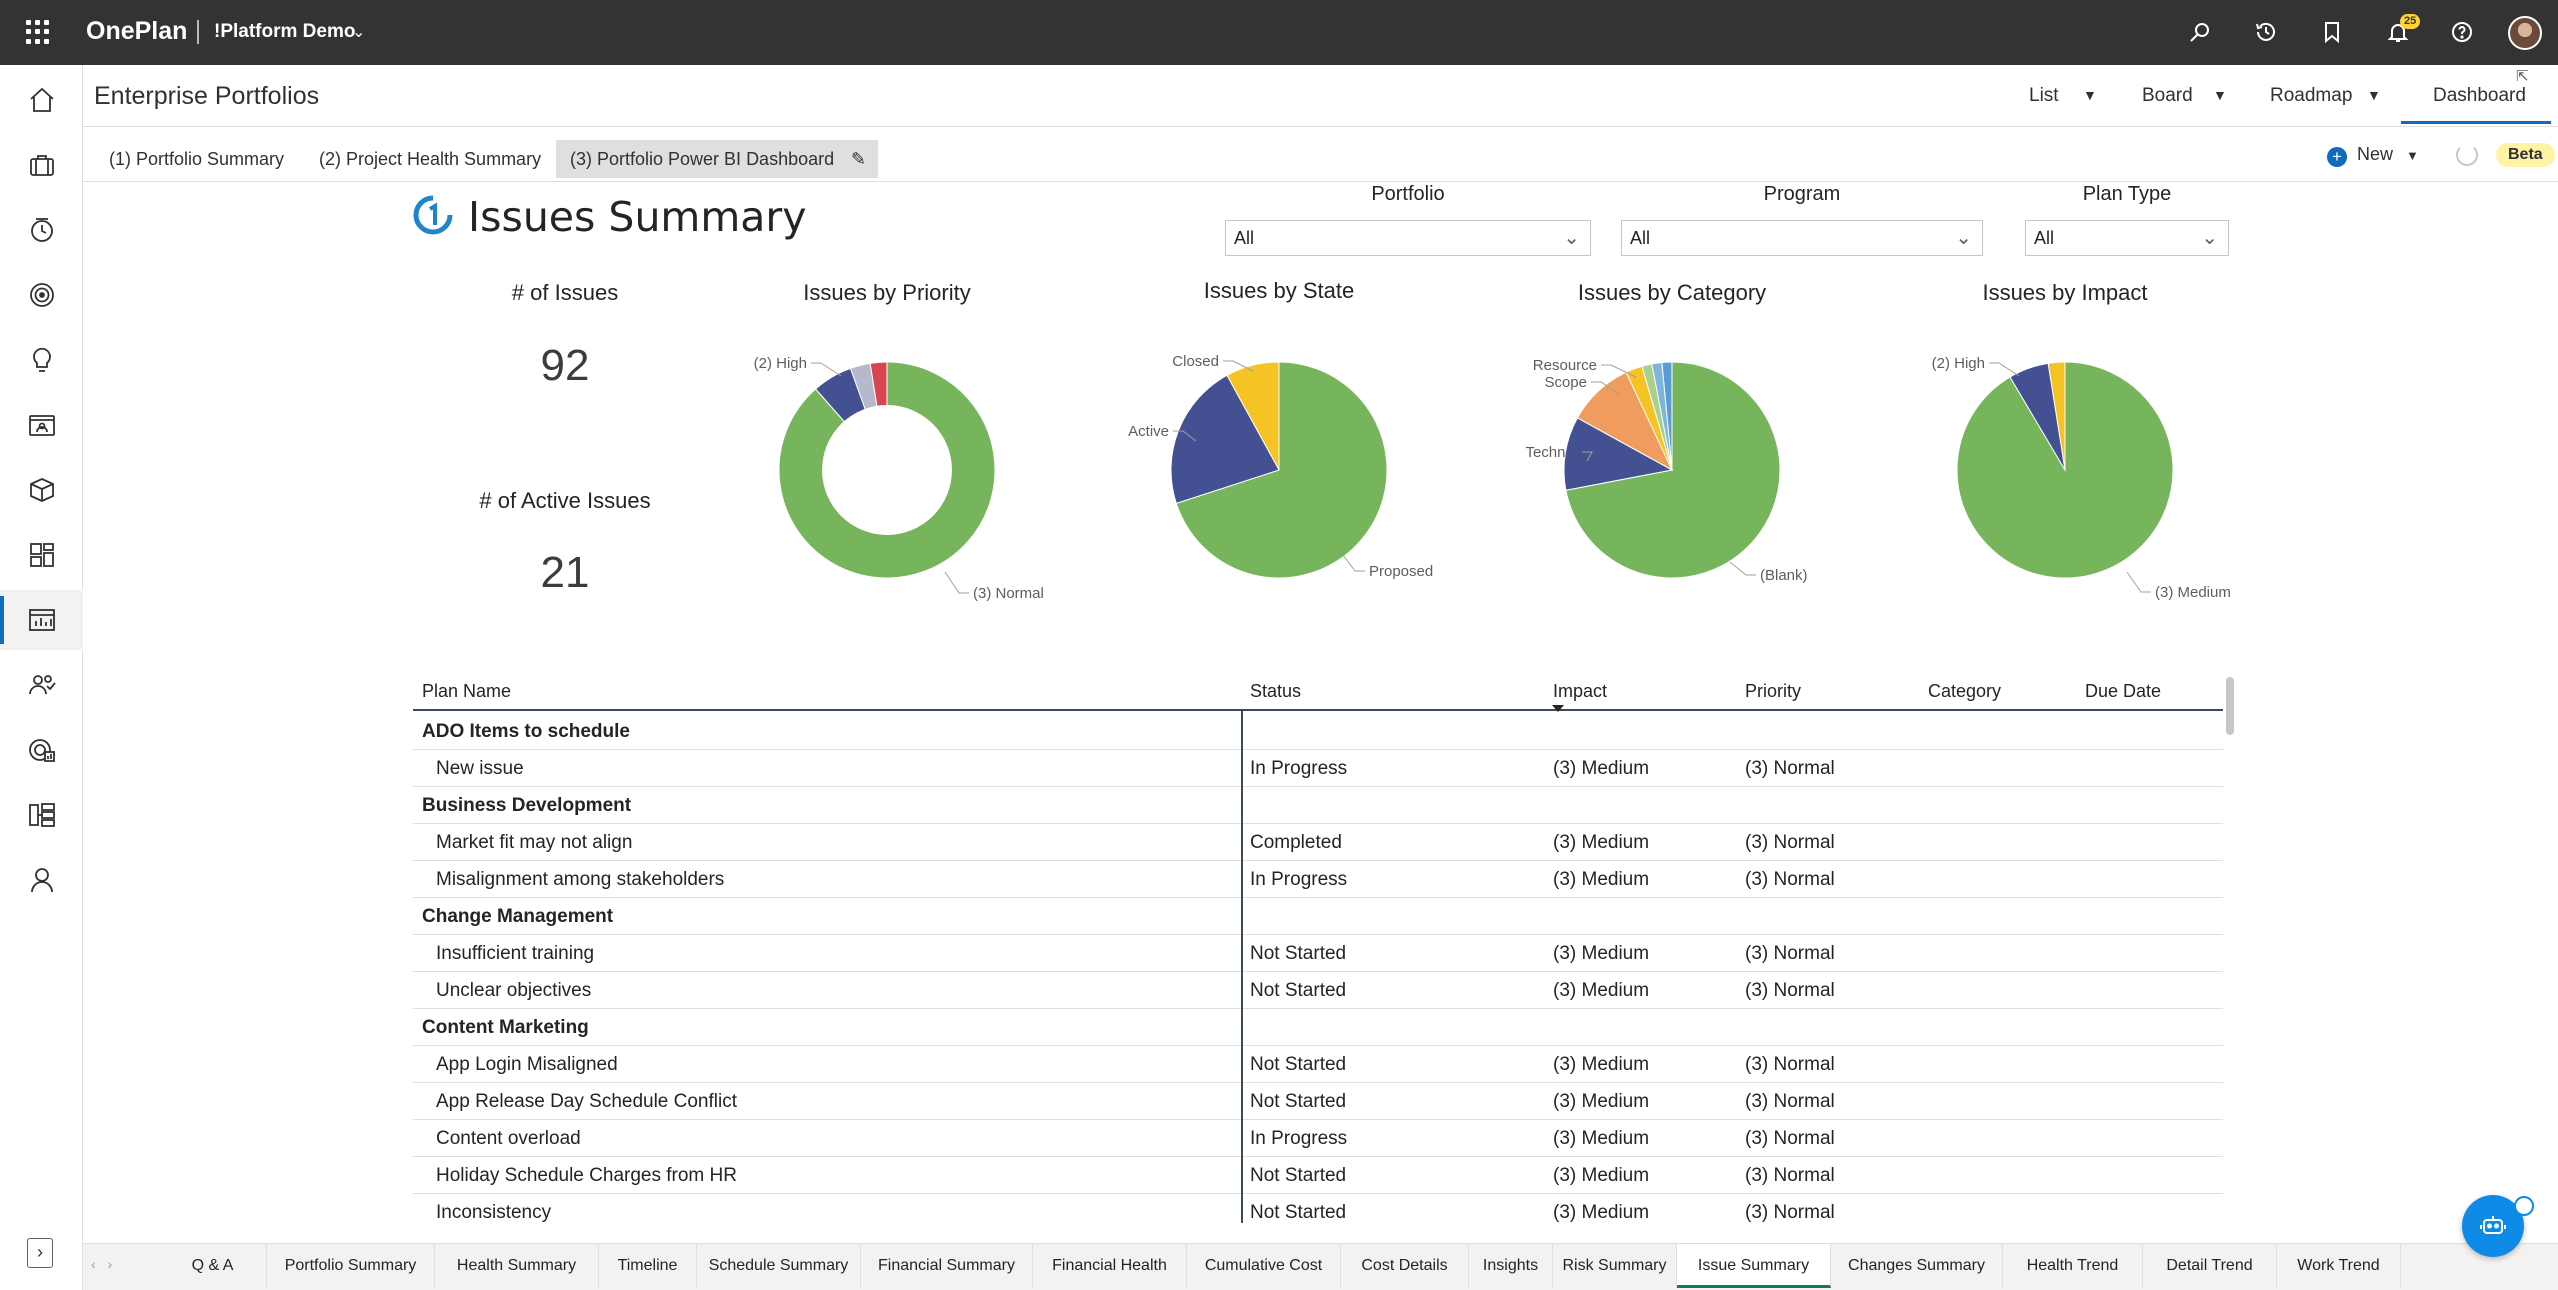  What do you see at coordinates (1110, 1266) in the screenshot?
I see `page-tab-financial-health: Financial Health` at bounding box center [1110, 1266].